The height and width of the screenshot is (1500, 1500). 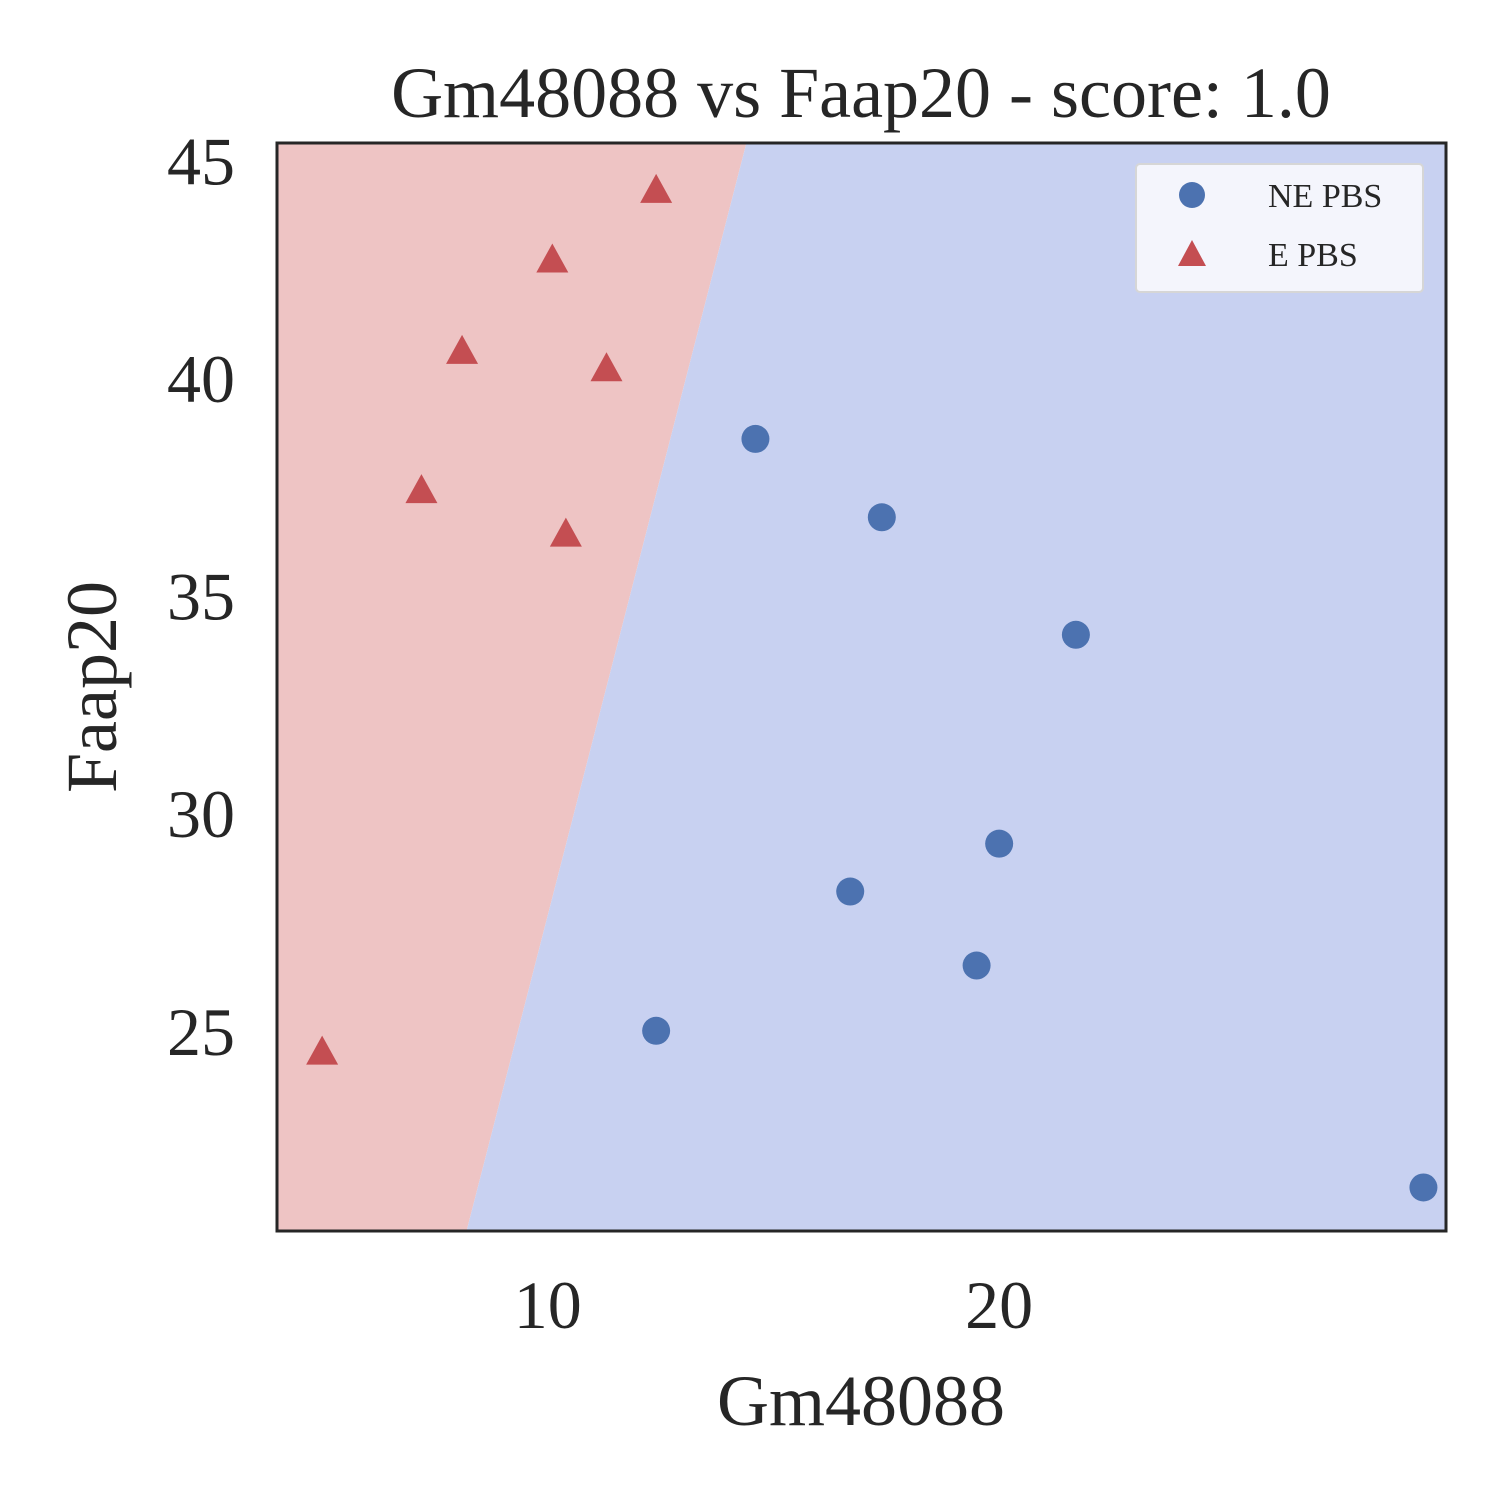 I want to click on legend-label-e-pbs: E PBS, so click(x=1313, y=255).